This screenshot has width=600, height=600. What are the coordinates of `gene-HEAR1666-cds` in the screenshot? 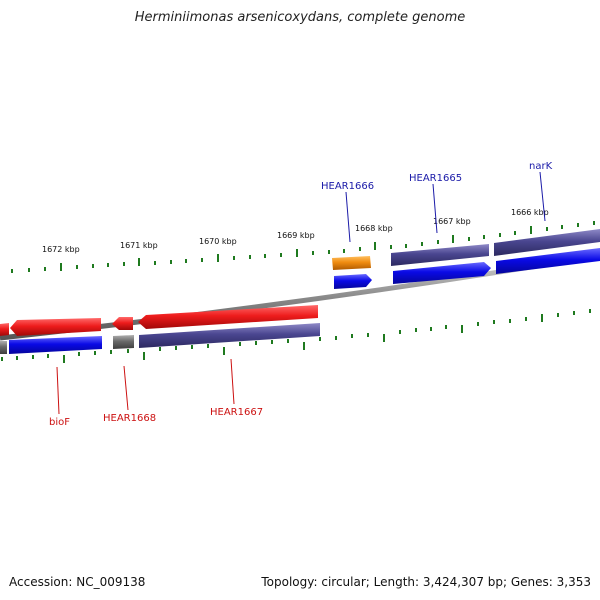 It's located at (353, 281).